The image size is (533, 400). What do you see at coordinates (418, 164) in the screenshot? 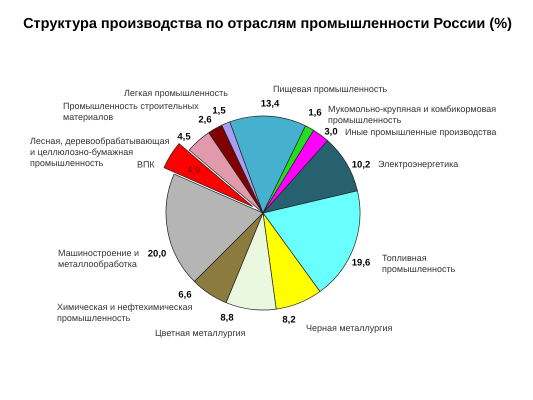
I see `slice-label: Электроэнергетика` at bounding box center [418, 164].